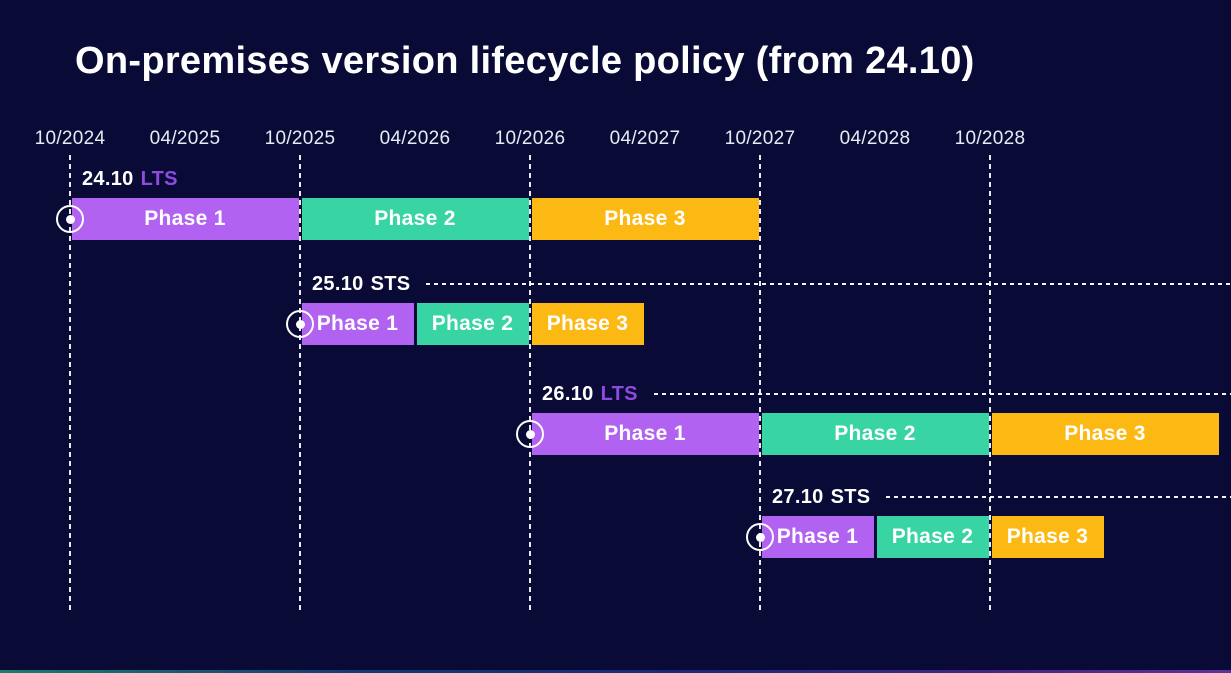  What do you see at coordinates (990, 138) in the screenshot?
I see `axis-tick-label: 10/2028` at bounding box center [990, 138].